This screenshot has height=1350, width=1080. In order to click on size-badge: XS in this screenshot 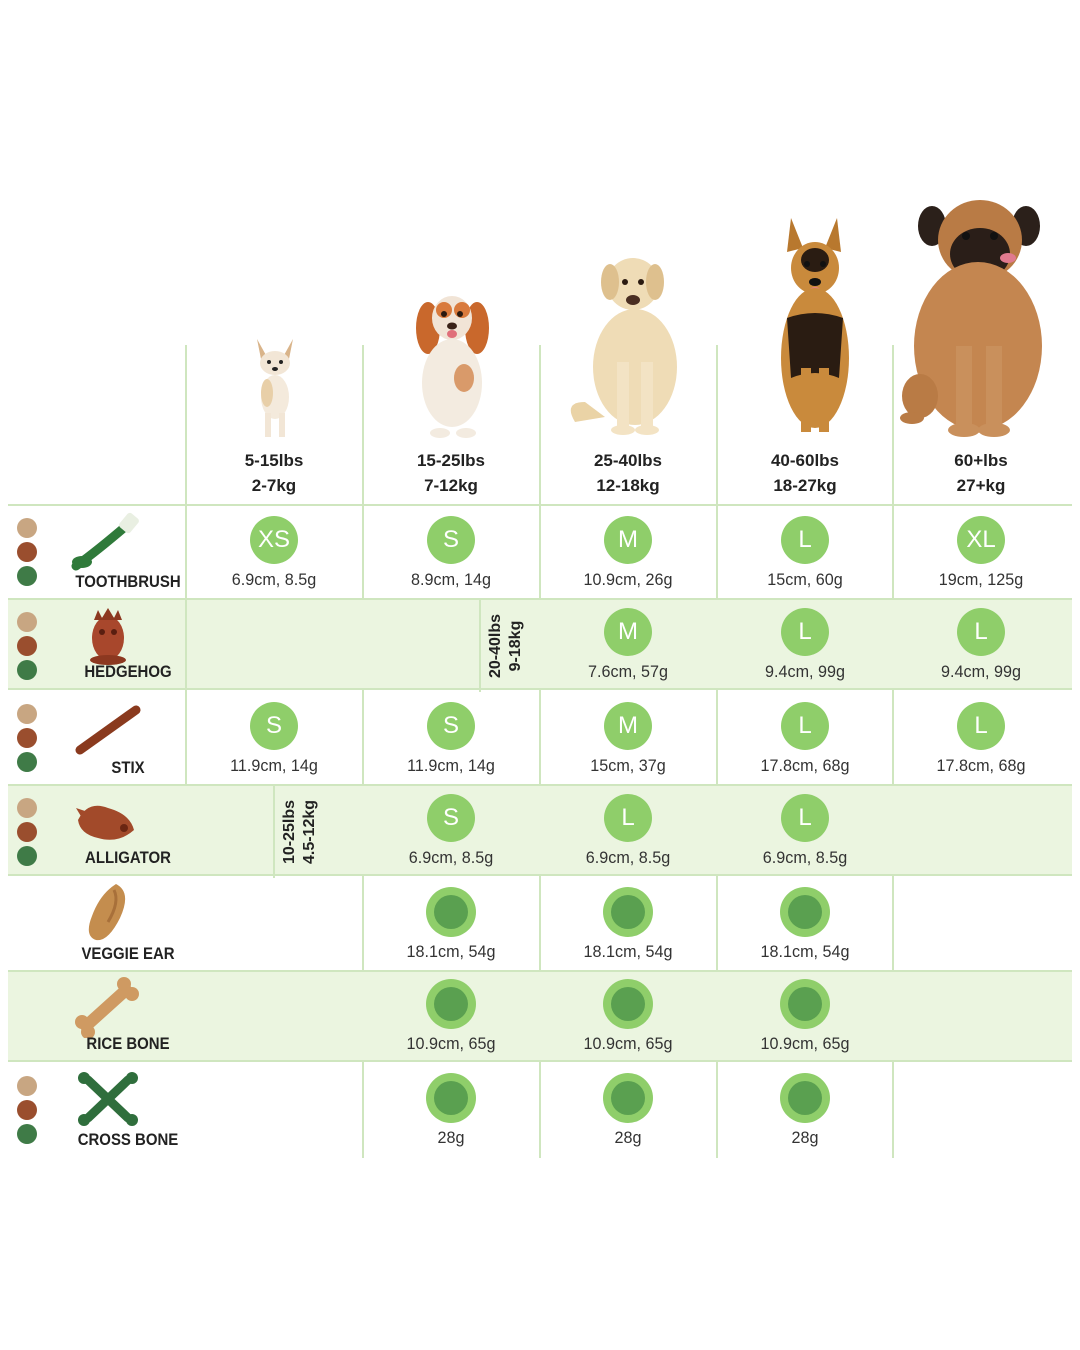, I will do `click(274, 540)`.